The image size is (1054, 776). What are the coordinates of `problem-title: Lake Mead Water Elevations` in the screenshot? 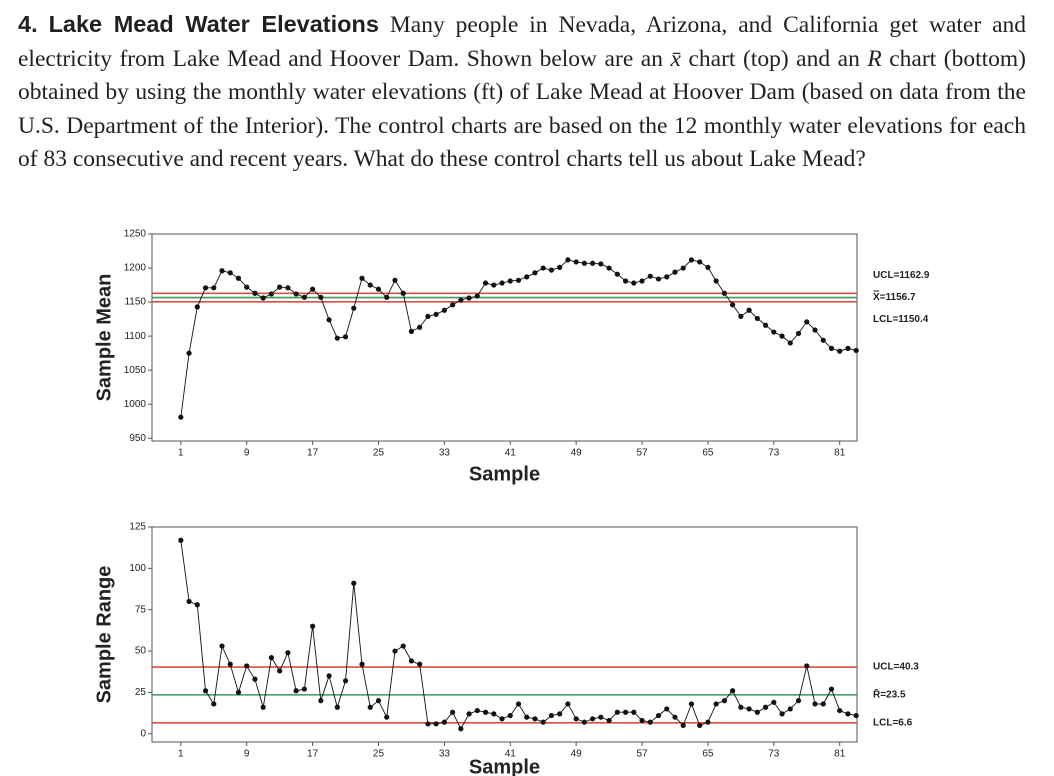 It's located at (213, 24).